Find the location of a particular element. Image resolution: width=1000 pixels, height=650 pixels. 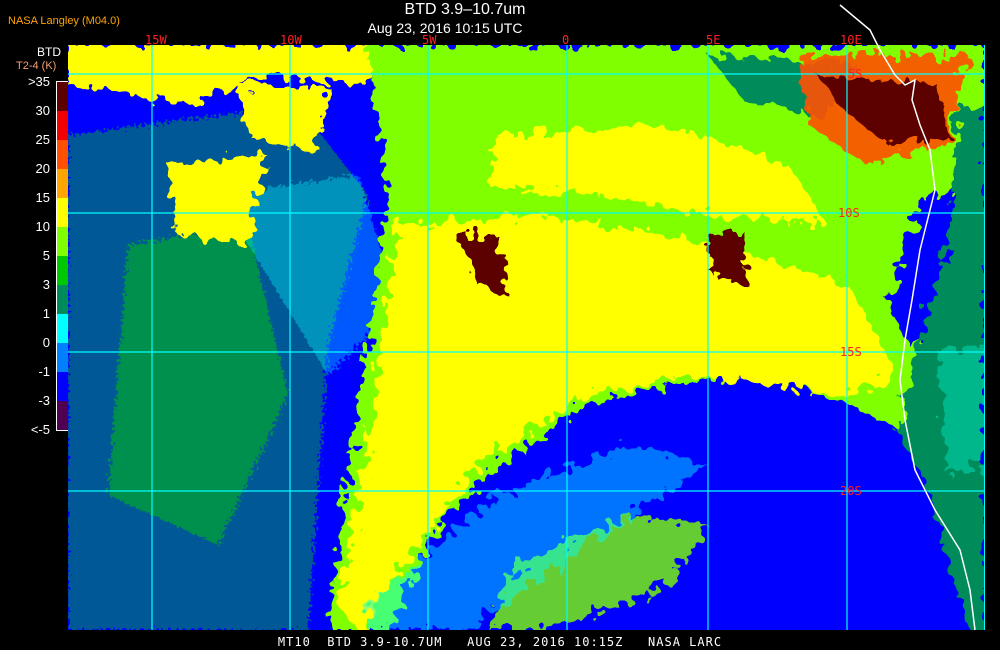

colorbar-label: -1 is located at coordinates (44, 371).